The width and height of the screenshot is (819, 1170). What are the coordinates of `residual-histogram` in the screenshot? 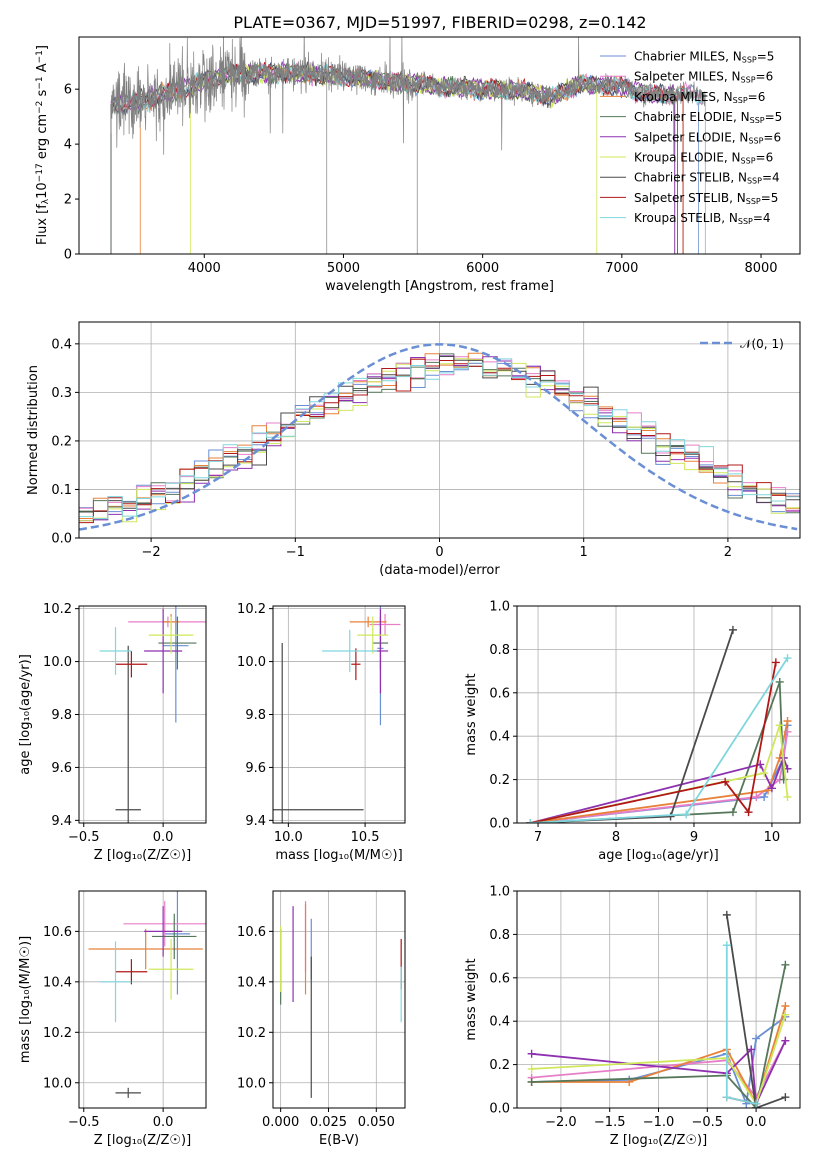 It's located at (439, 439).